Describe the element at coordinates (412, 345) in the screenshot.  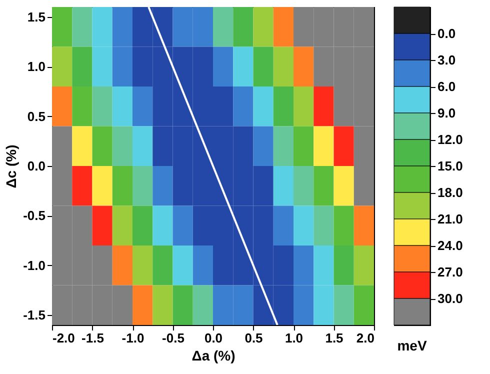
I see `color-bar-title: meV` at that location.